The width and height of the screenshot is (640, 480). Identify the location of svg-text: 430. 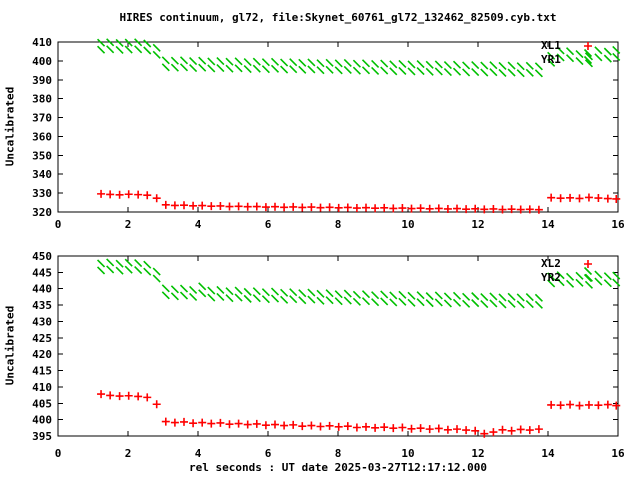
(42, 321).